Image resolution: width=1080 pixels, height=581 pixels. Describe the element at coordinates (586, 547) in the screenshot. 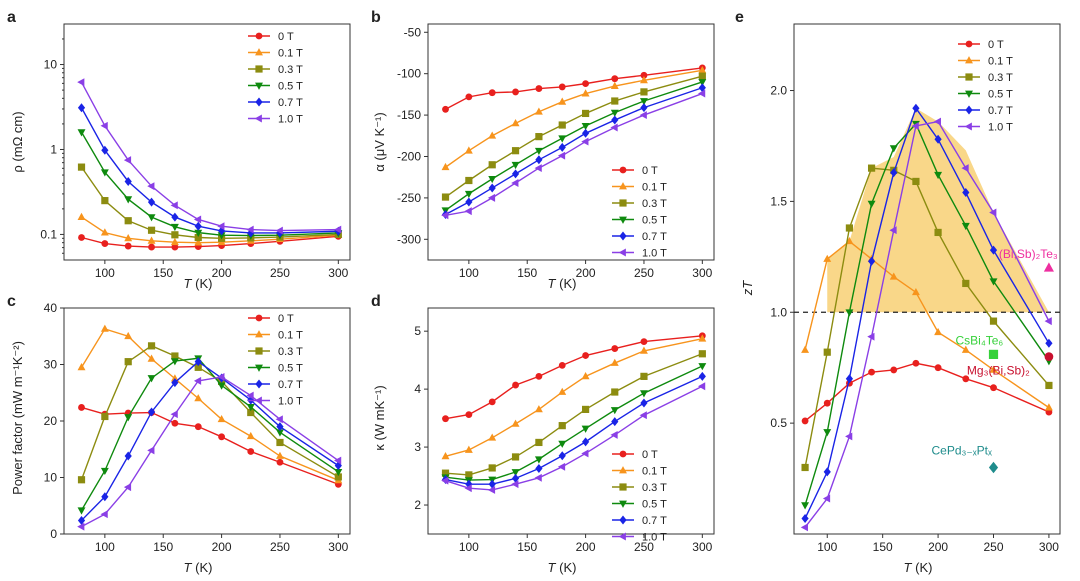

I see `x-tick-label: 200` at that location.